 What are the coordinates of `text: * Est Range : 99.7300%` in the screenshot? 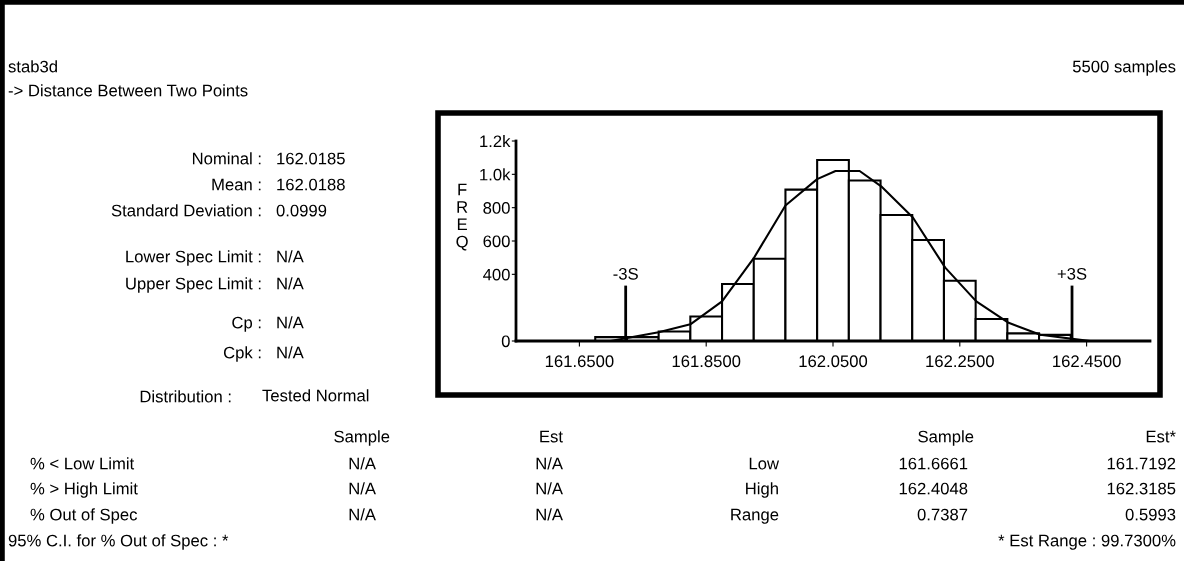 It's located at (1087, 542).